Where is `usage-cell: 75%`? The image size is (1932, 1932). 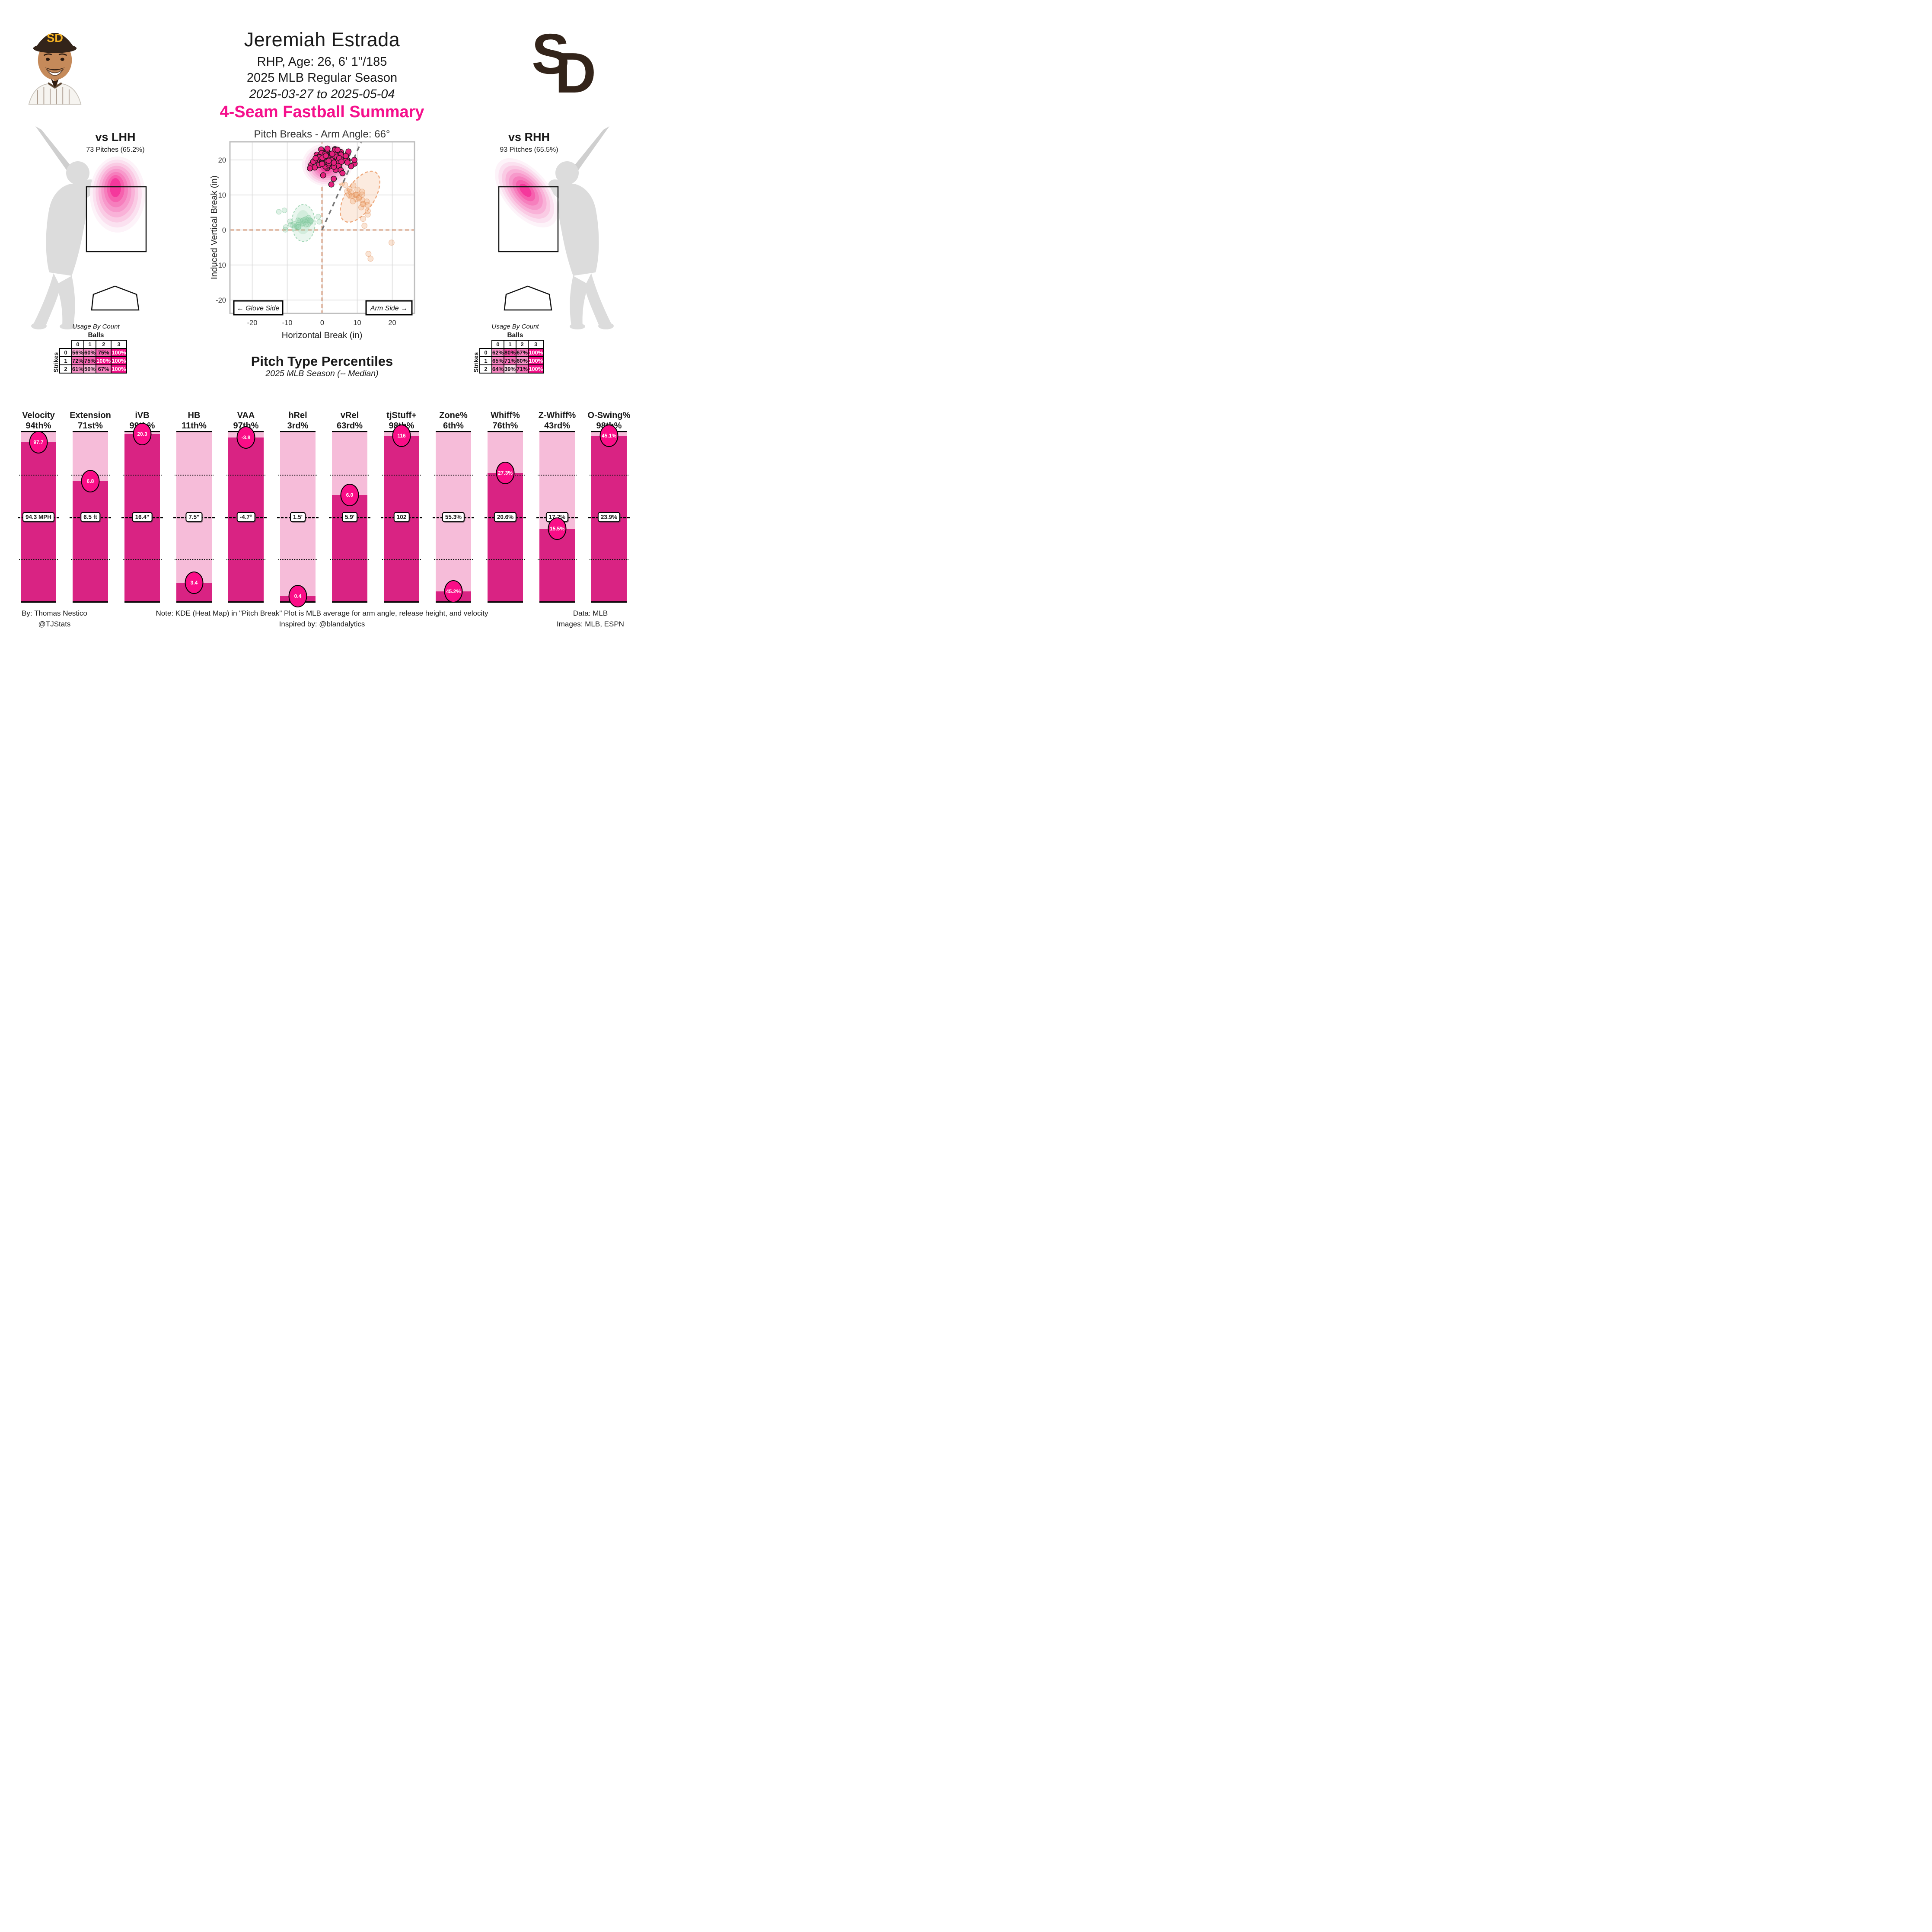
usage-cell: 75% is located at coordinates (90, 360).